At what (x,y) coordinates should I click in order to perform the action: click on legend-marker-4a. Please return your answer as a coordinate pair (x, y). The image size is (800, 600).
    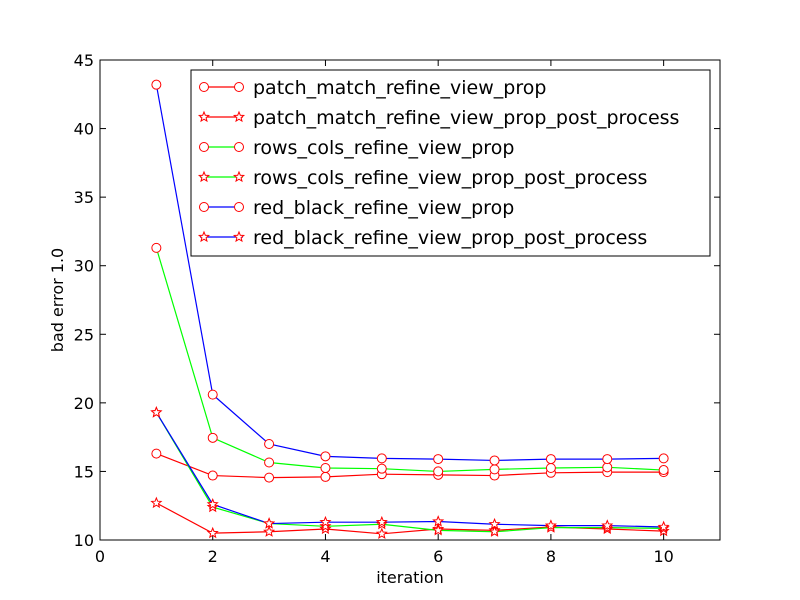
    Looking at the image, I should click on (204, 176).